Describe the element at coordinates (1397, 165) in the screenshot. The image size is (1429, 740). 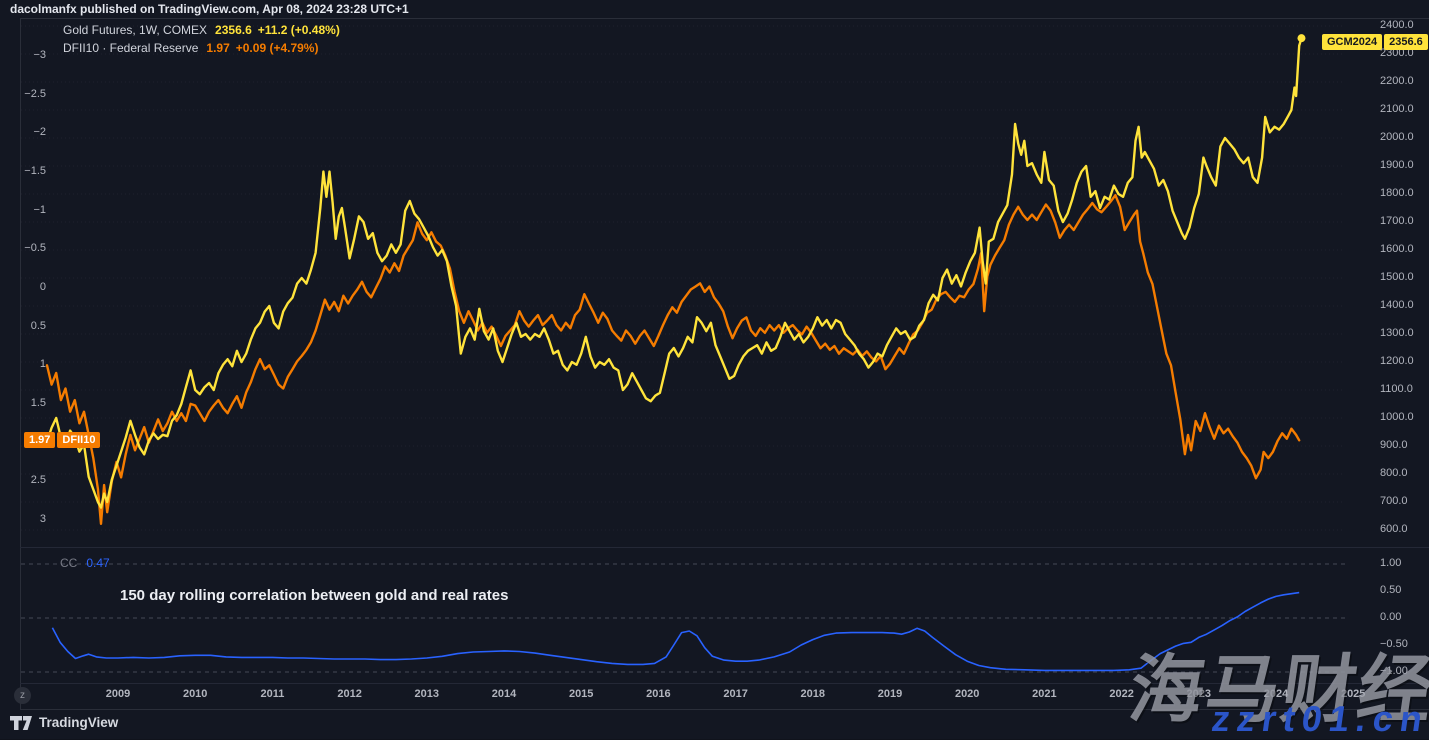
I see `right-axis-label: 1900.0` at that location.